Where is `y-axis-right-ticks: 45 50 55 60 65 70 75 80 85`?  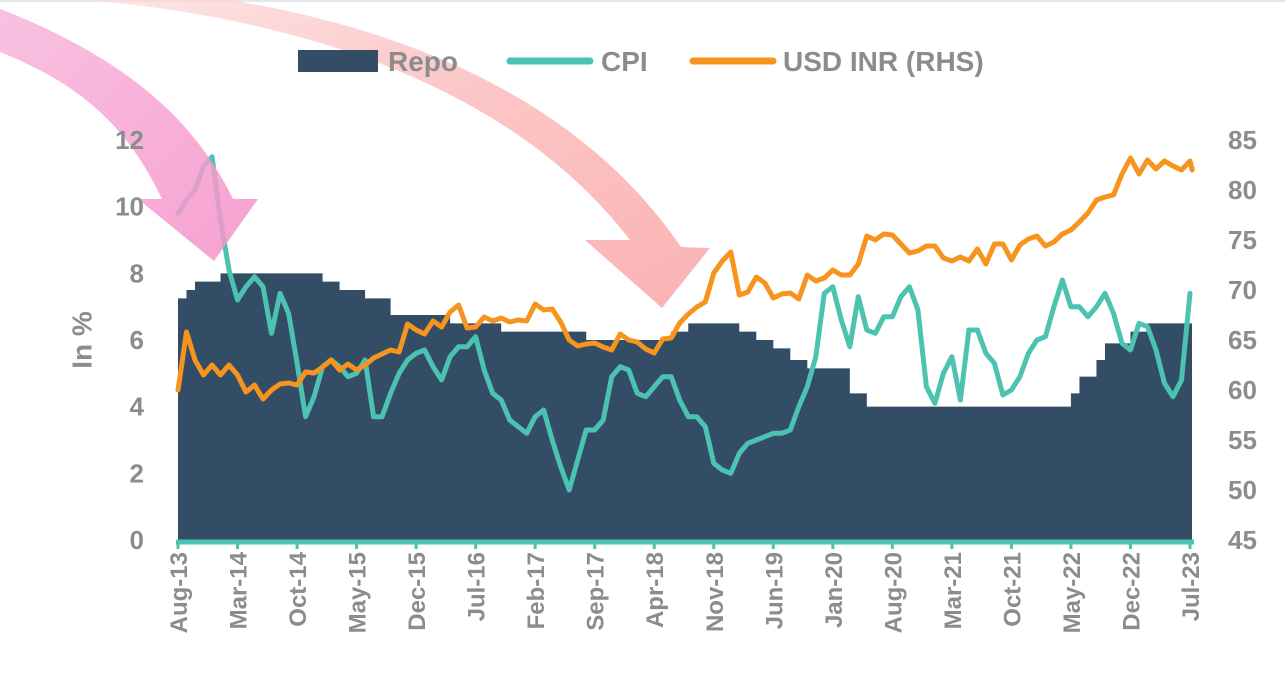 y-axis-right-ticks: 45 50 55 60 65 70 75 80 85 is located at coordinates (1242, 340).